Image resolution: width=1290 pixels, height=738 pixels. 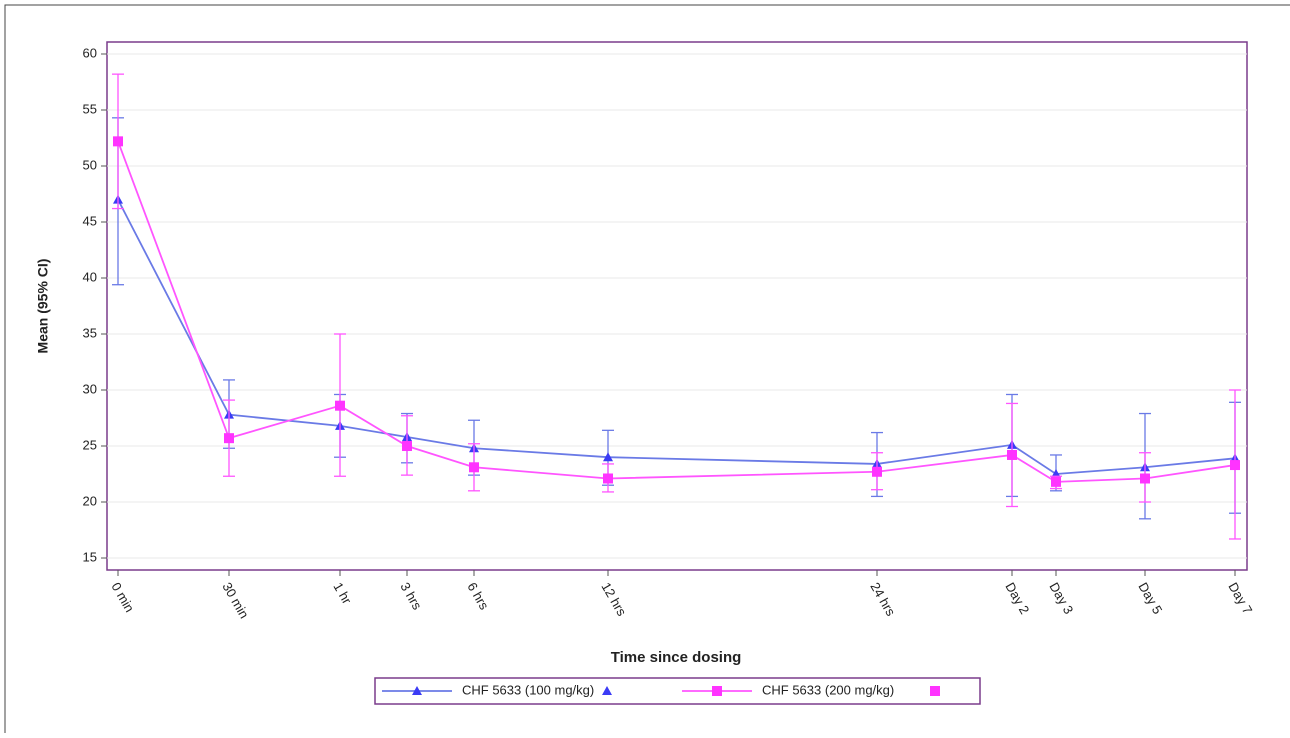 I want to click on x-tick-label: Day 7, so click(x=1240, y=598).